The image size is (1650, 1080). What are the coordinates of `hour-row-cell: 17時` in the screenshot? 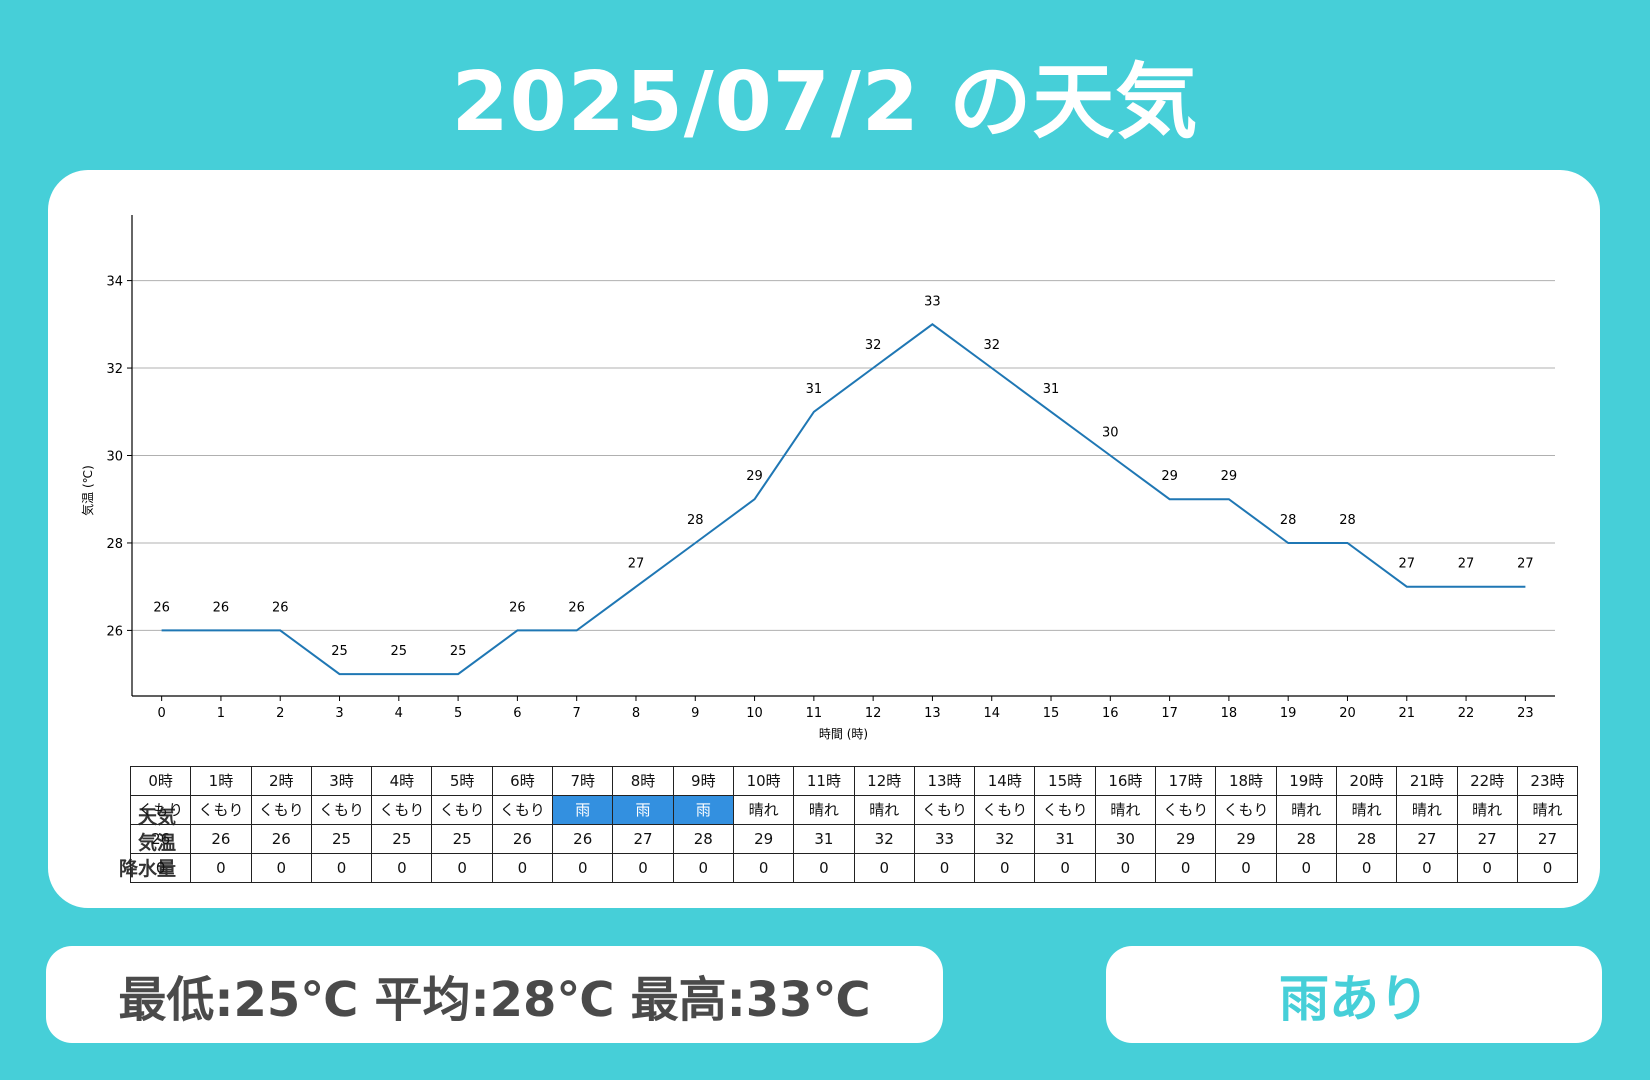 It's located at (1186, 781).